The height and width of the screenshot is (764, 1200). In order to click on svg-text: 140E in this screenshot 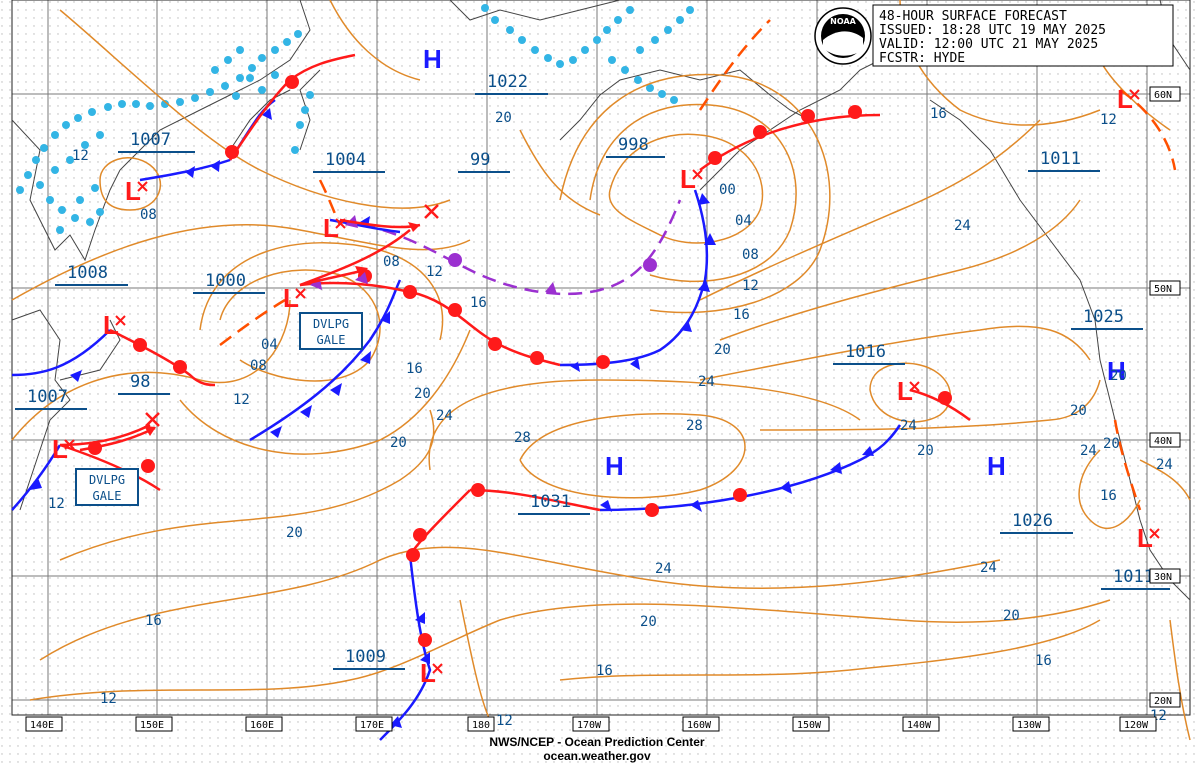, I will do `click(42, 725)`.